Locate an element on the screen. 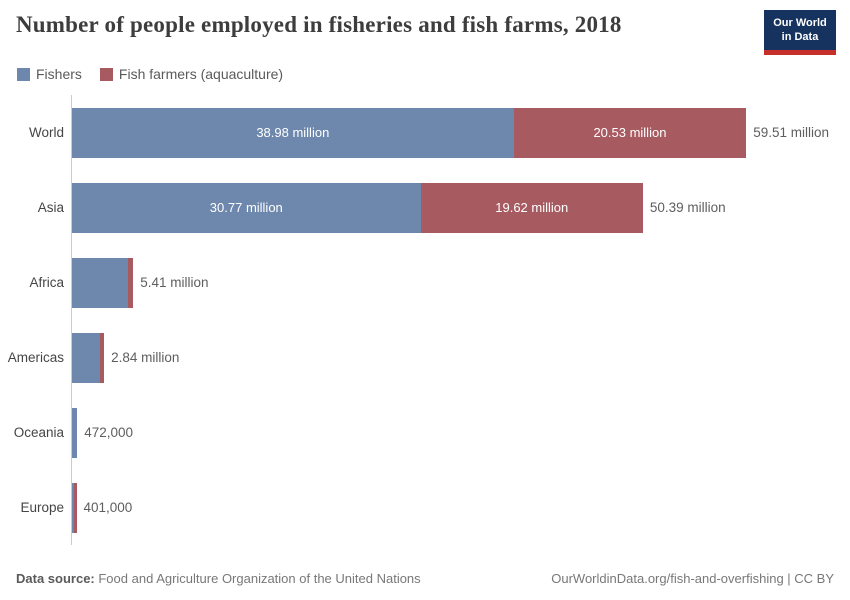 This screenshot has width=850, height=600. bar-total-label: 59.51 million is located at coordinates (791, 132).